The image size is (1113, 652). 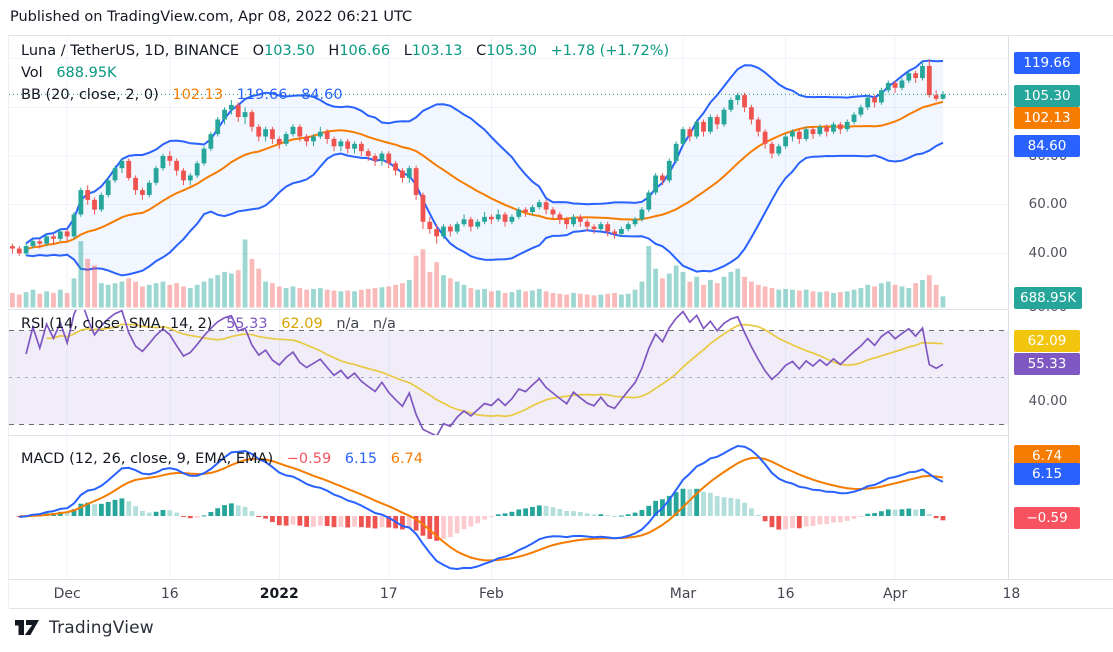 I want to click on time-axis-label: Mar, so click(x=683, y=594).